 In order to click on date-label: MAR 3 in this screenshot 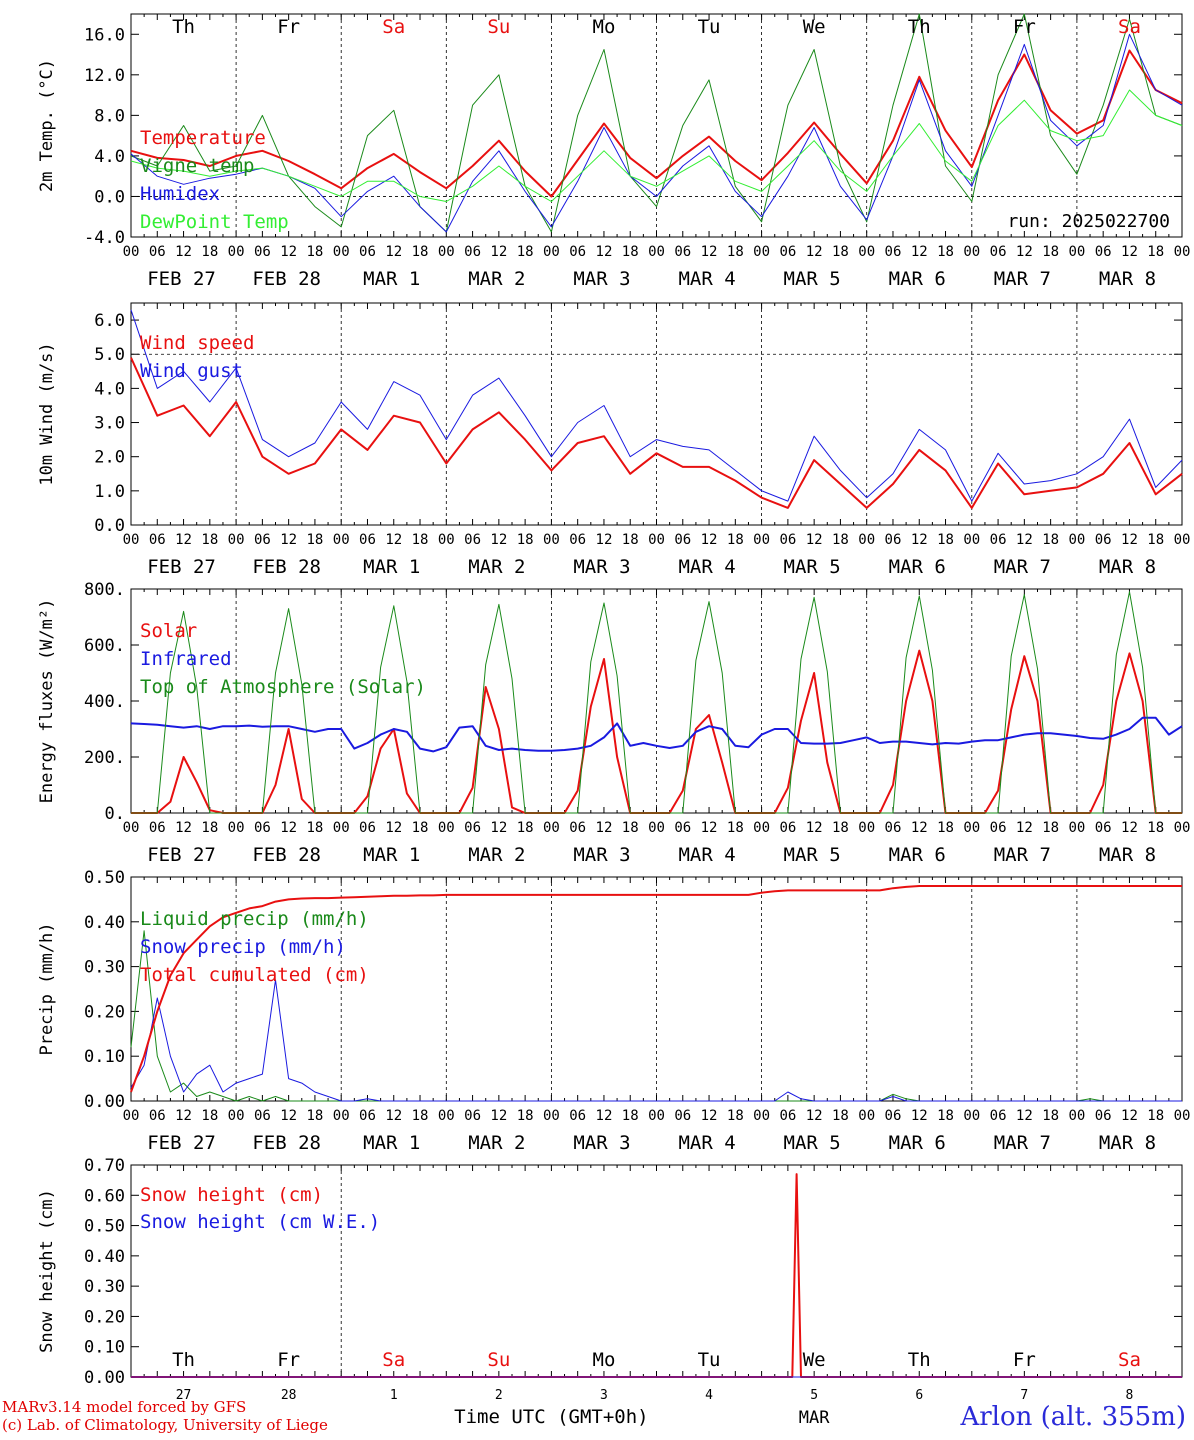, I will do `click(601, 1143)`.